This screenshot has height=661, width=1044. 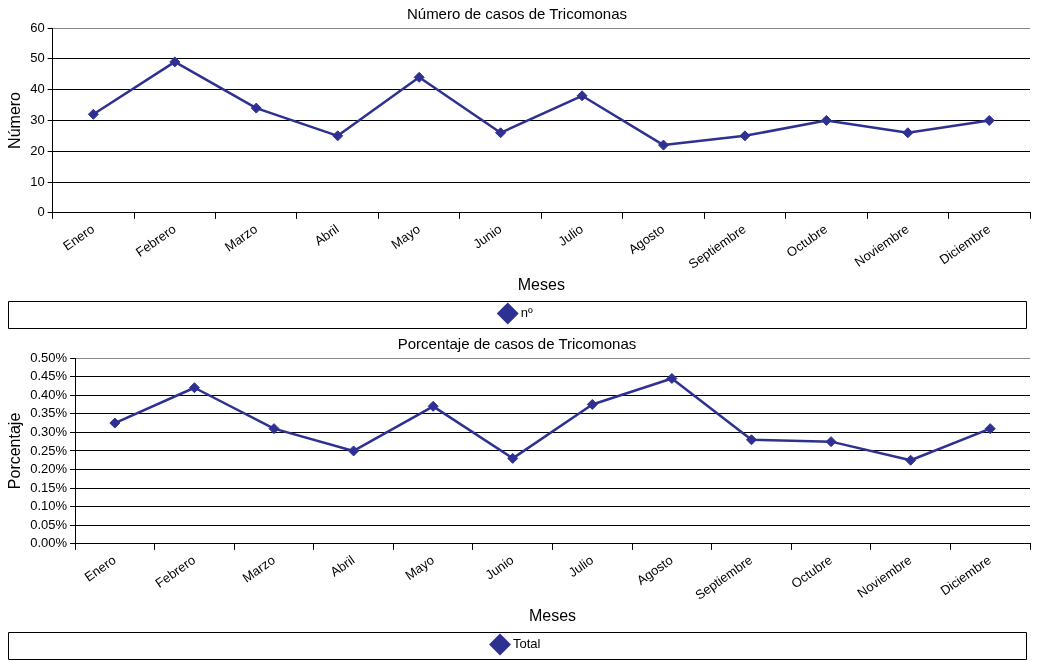 I want to click on chart-title: Número de casos de Tricomonas, so click(x=517, y=14).